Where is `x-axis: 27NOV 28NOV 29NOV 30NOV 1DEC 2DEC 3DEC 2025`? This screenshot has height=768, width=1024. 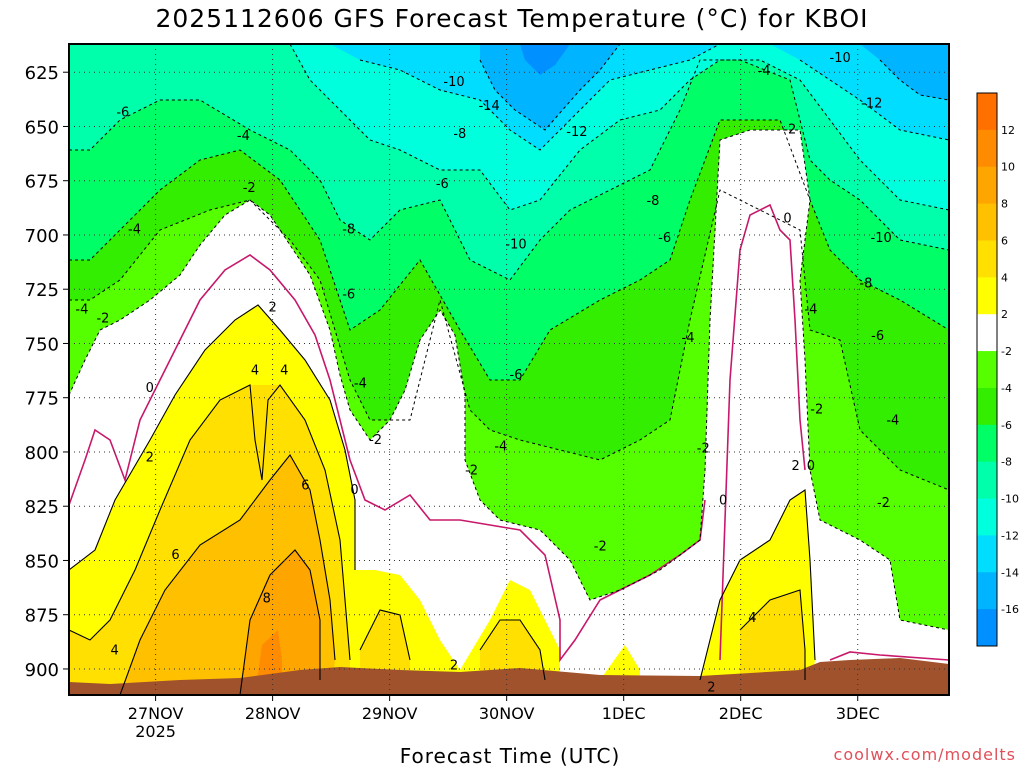 x-axis: 27NOV 28NOV 29NOV 30NOV 1DEC 2DEC 3DEC 2025 is located at coordinates (504, 718).